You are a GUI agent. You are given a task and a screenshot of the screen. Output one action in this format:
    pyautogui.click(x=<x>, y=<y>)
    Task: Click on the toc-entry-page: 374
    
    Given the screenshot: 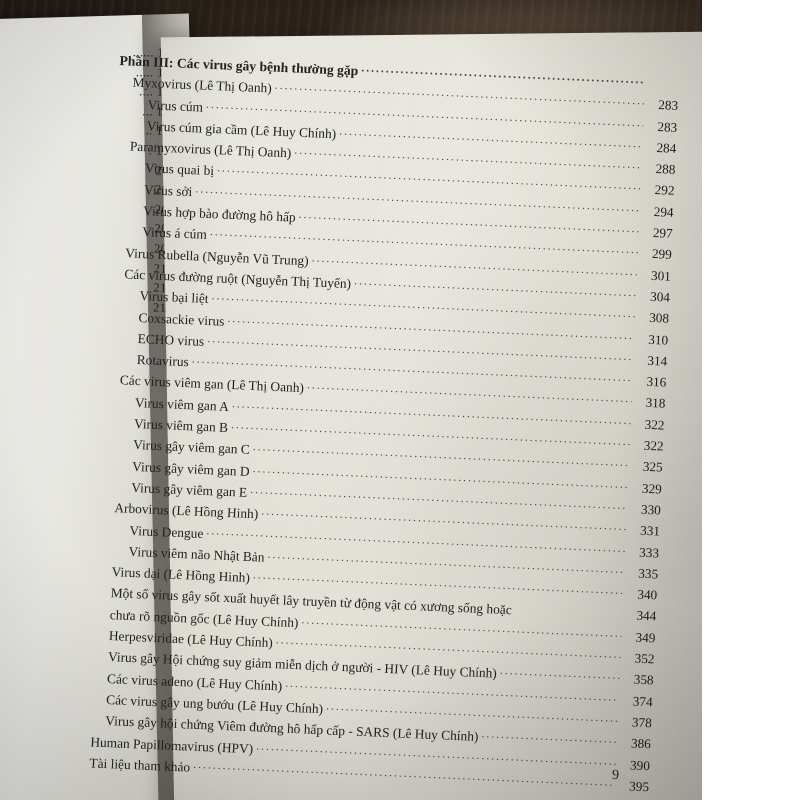 What is the action you would take?
    pyautogui.click(x=642, y=701)
    